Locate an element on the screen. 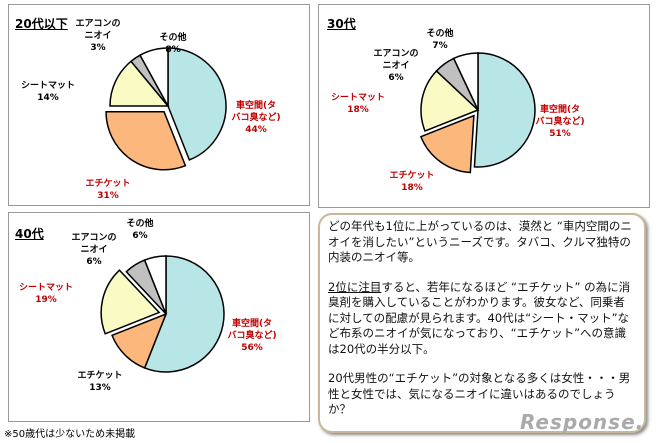  slice-label: その他 7% is located at coordinates (439, 39).